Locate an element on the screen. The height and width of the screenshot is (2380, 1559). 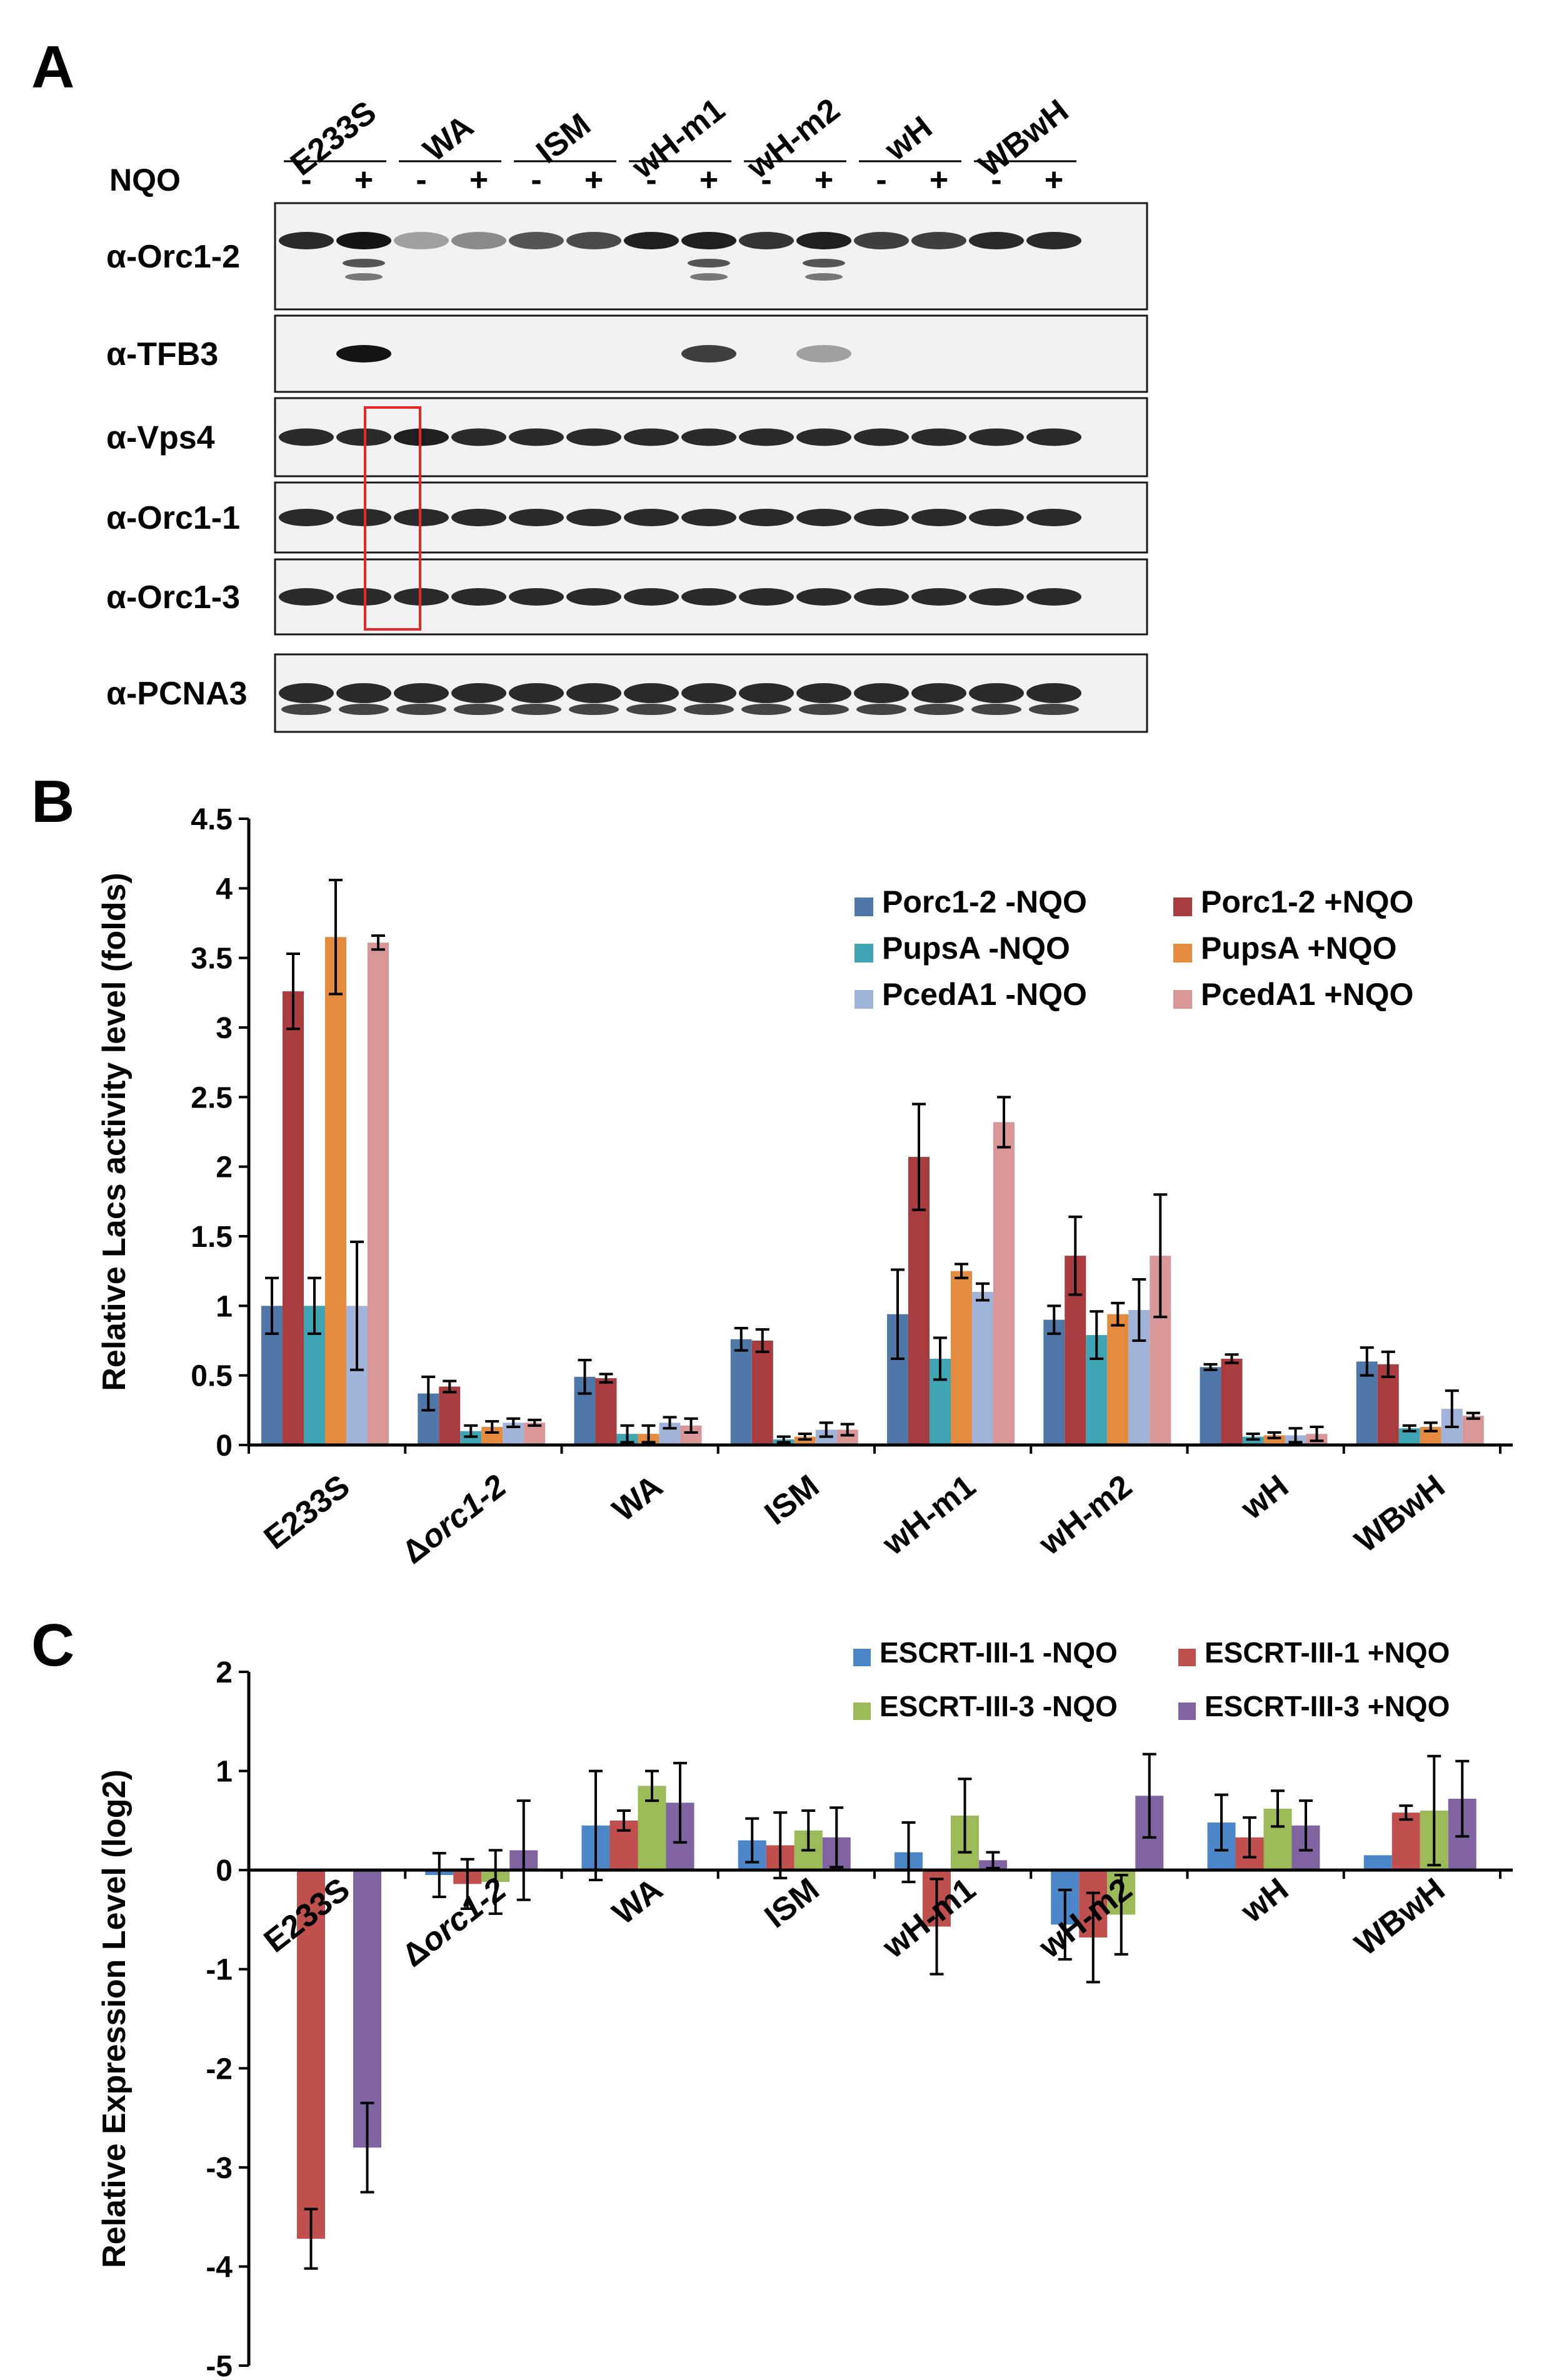
y-tick-label: 0 is located at coordinates (224, 1445).